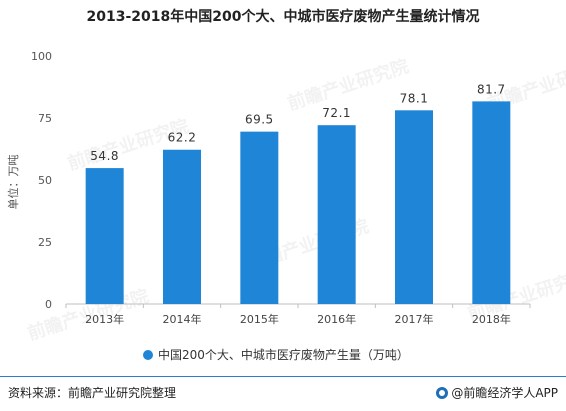  What do you see at coordinates (92, 393) in the screenshot?
I see `source-note: 资料来源：前瞻产业研究院整理` at bounding box center [92, 393].